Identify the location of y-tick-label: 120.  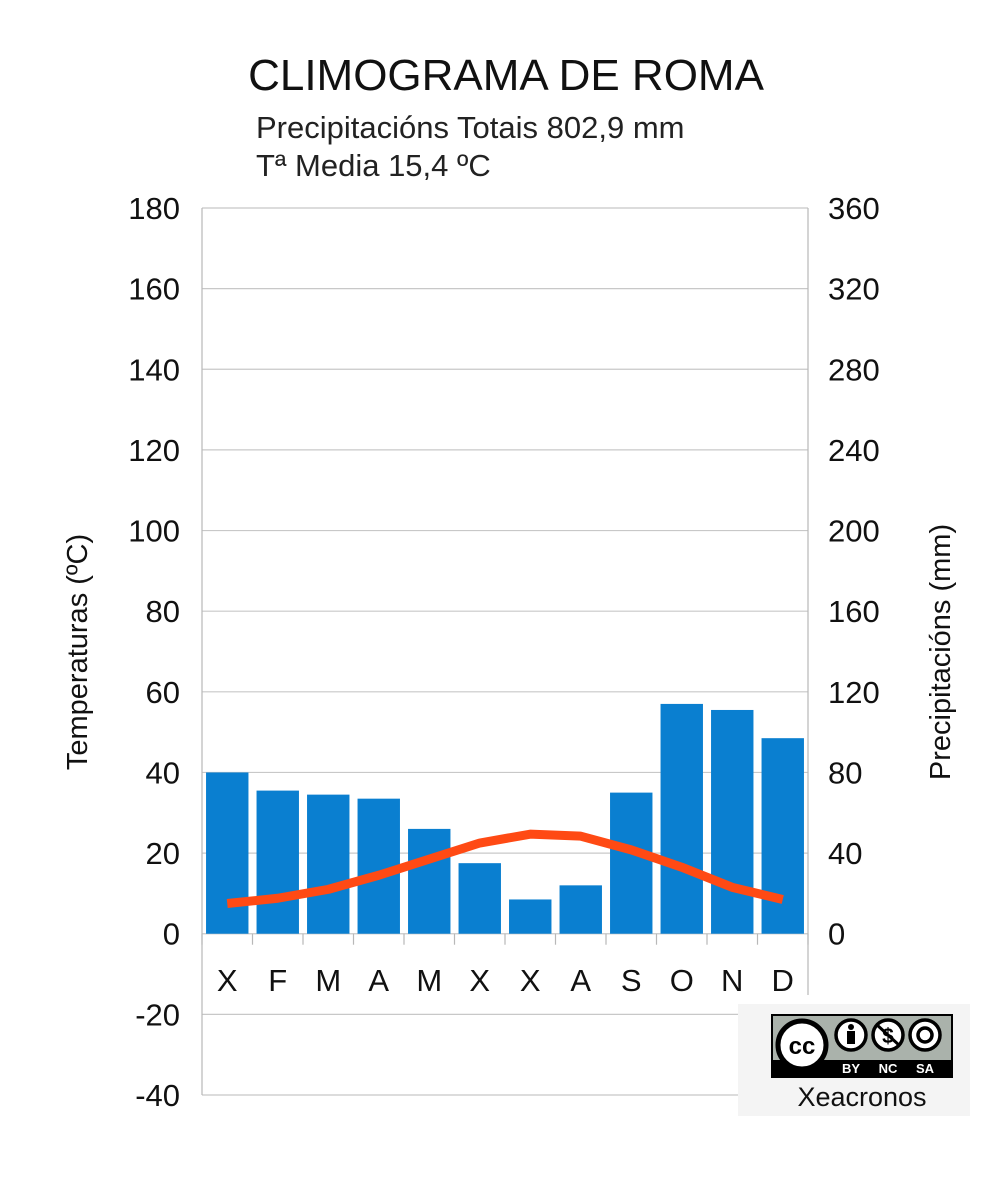
(154, 450).